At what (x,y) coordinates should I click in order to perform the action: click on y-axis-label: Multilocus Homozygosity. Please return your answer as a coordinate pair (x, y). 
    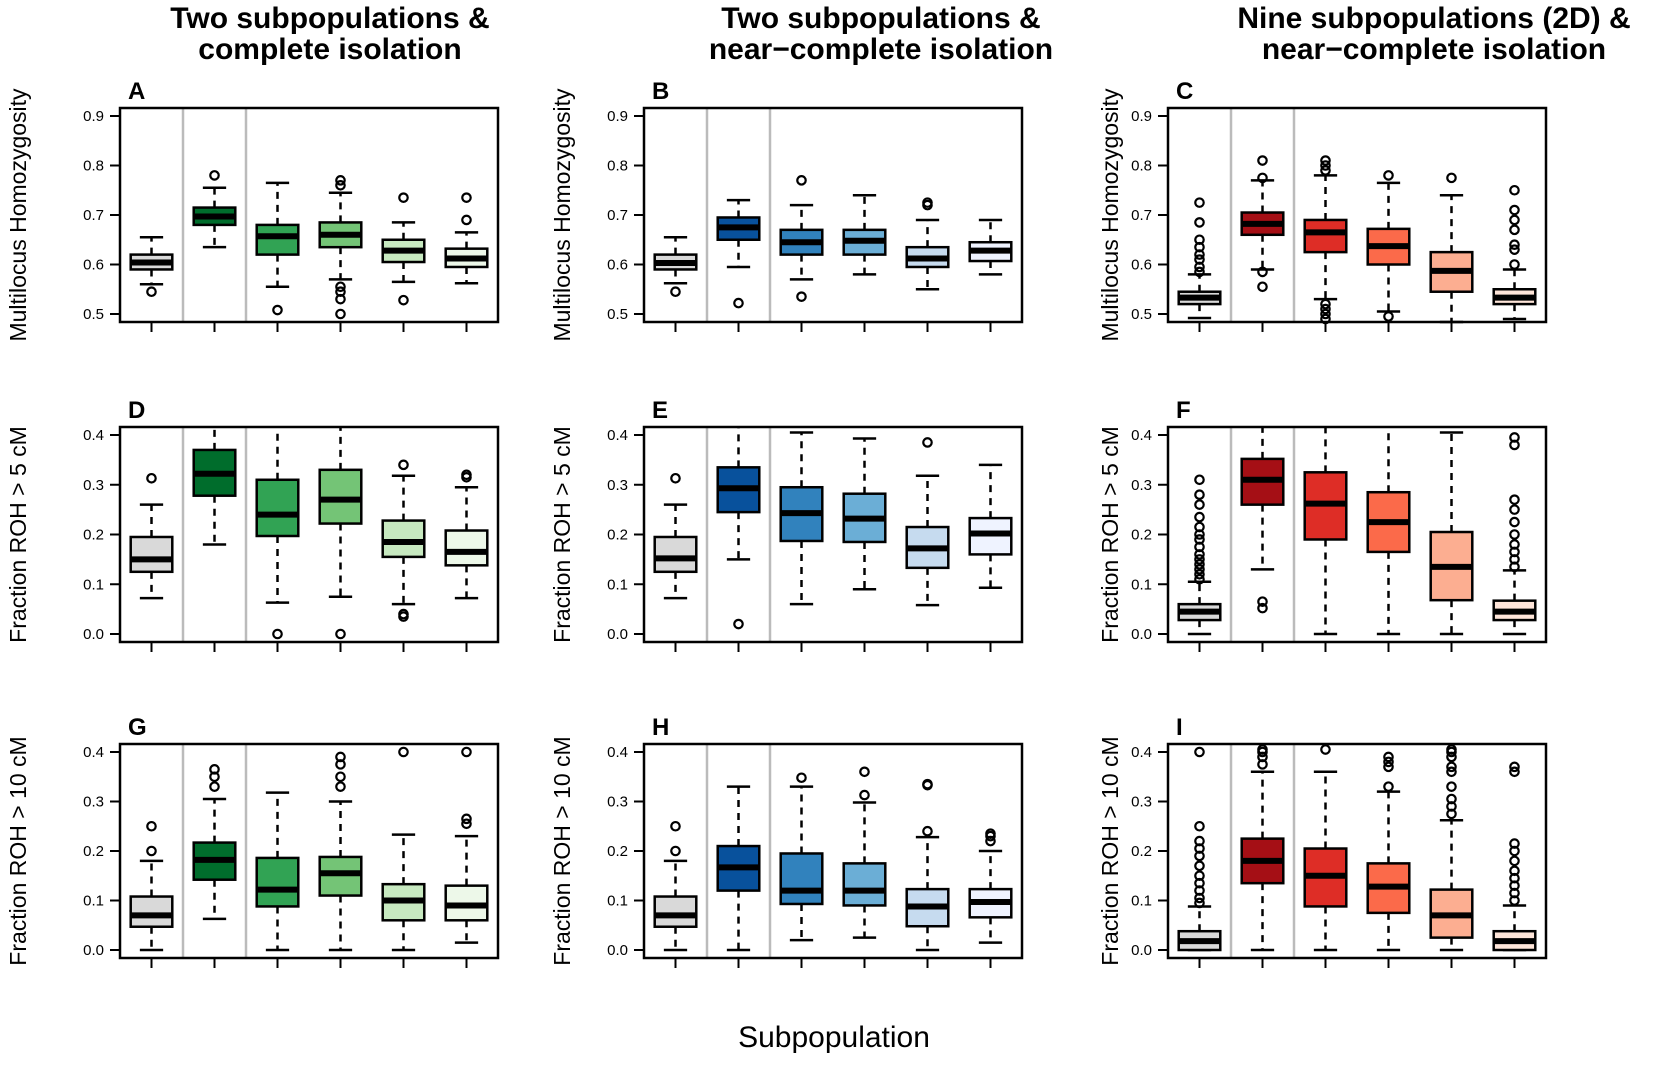
    Looking at the image, I should click on (562, 215).